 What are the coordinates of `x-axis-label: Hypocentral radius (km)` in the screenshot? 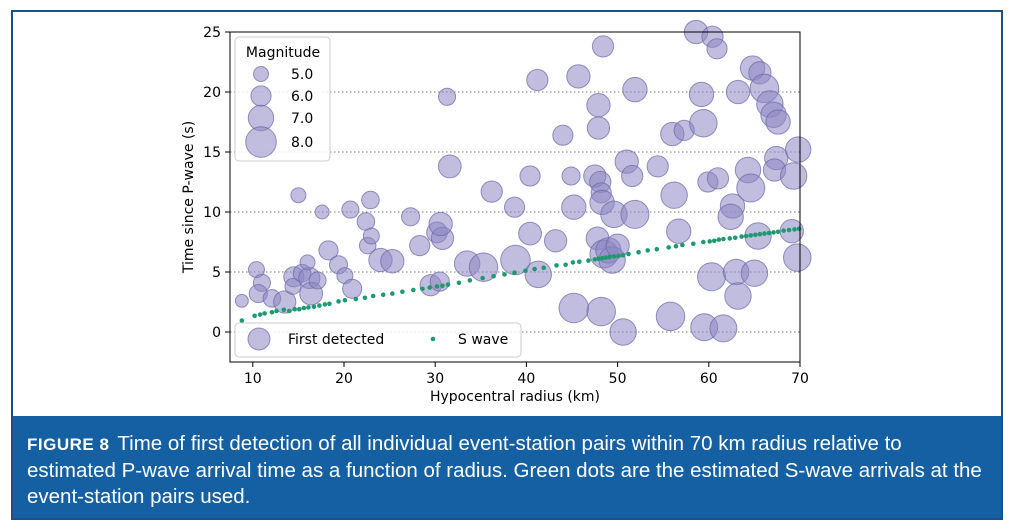 It's located at (515, 397).